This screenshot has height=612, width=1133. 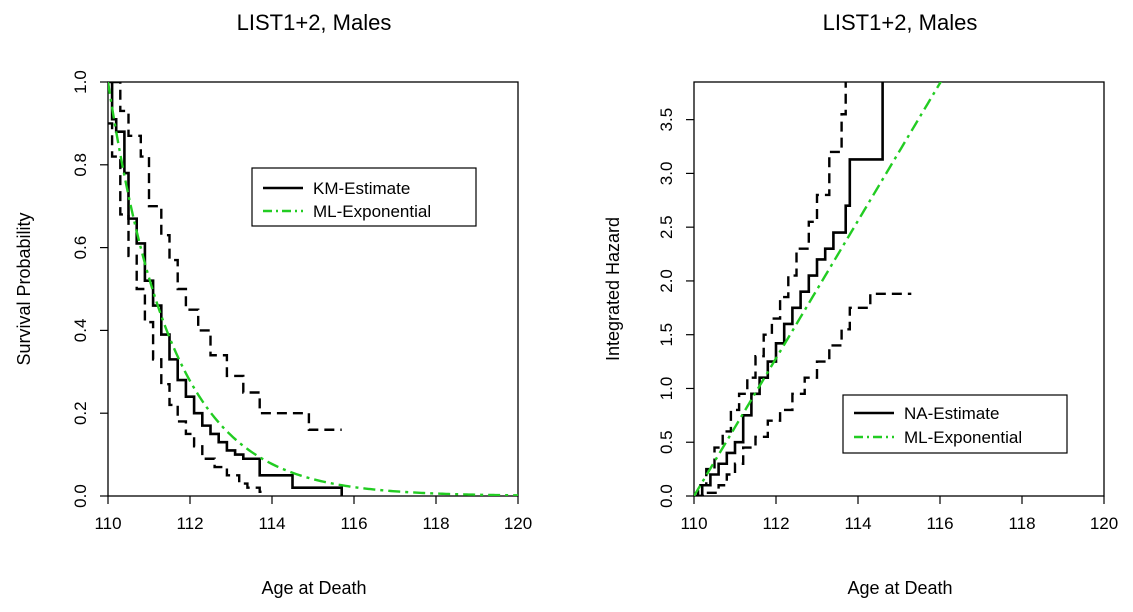 I want to click on hazard-xtick-label-5: 120, so click(x=1104, y=523).